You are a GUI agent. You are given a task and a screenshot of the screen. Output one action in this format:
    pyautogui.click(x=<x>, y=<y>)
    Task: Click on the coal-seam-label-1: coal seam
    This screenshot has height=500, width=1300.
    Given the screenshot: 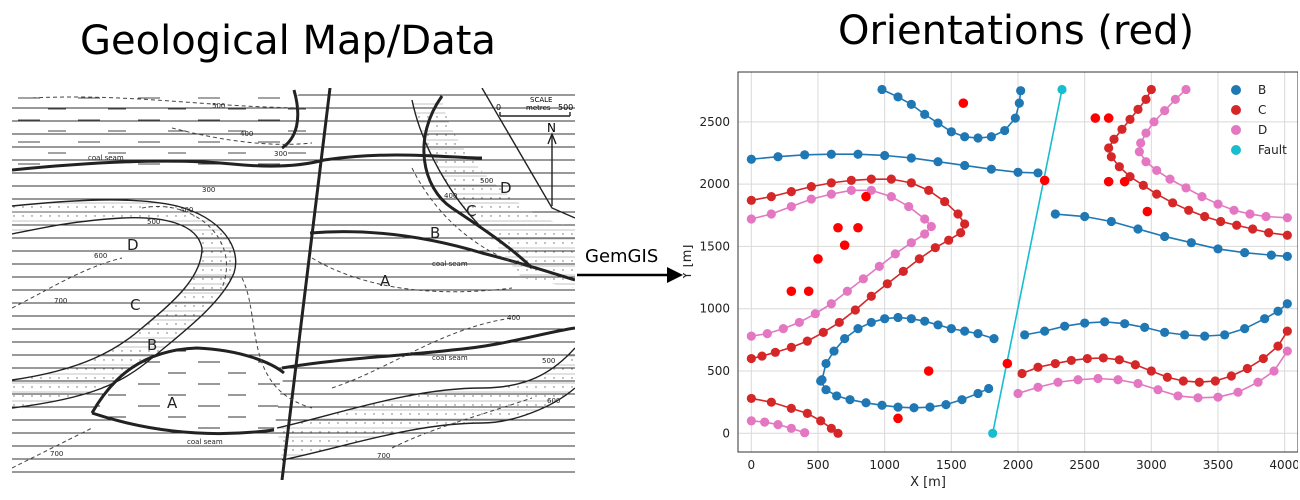 What is the action you would take?
    pyautogui.click(x=106, y=158)
    